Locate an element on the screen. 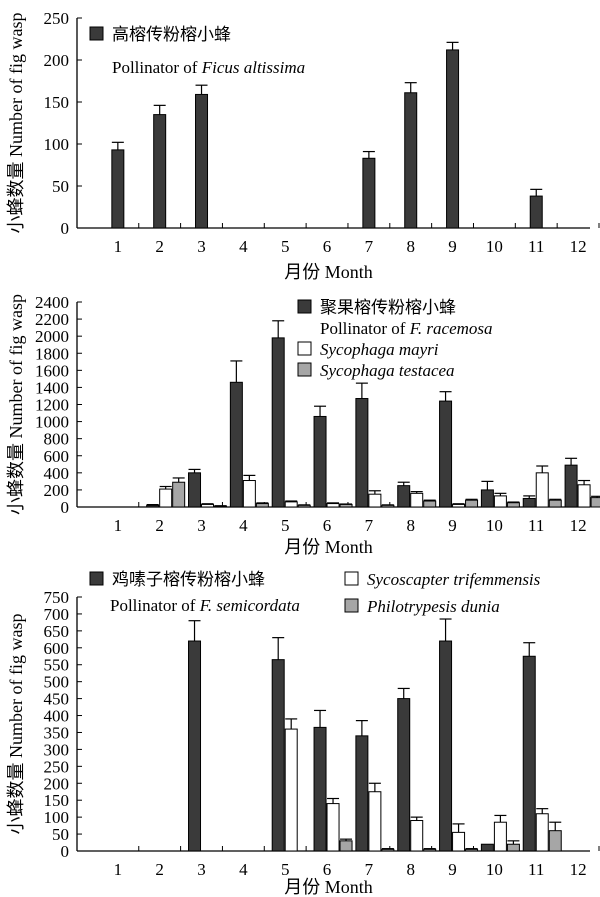 This screenshot has height=897, width=600. y-tick-label: 150 is located at coordinates (57, 102).